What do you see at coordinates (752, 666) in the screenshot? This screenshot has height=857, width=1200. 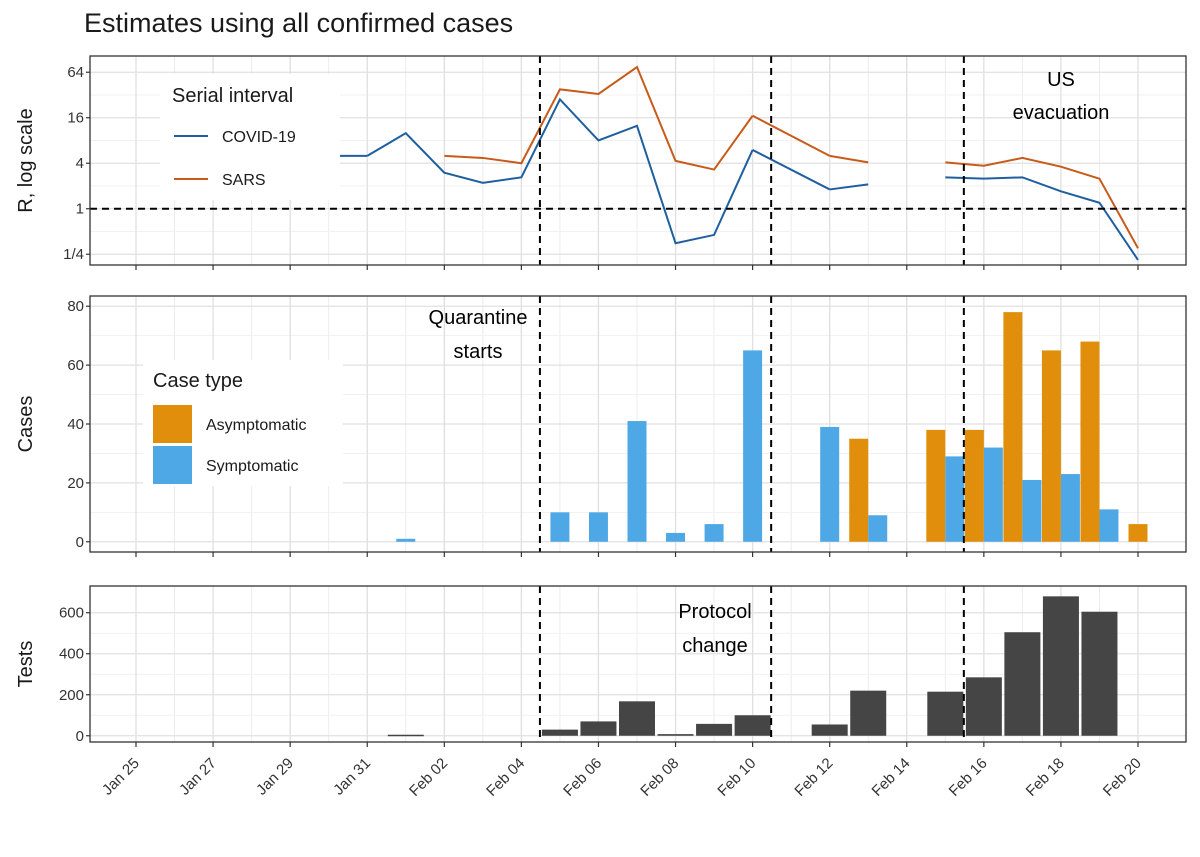 I see `series-tests` at bounding box center [752, 666].